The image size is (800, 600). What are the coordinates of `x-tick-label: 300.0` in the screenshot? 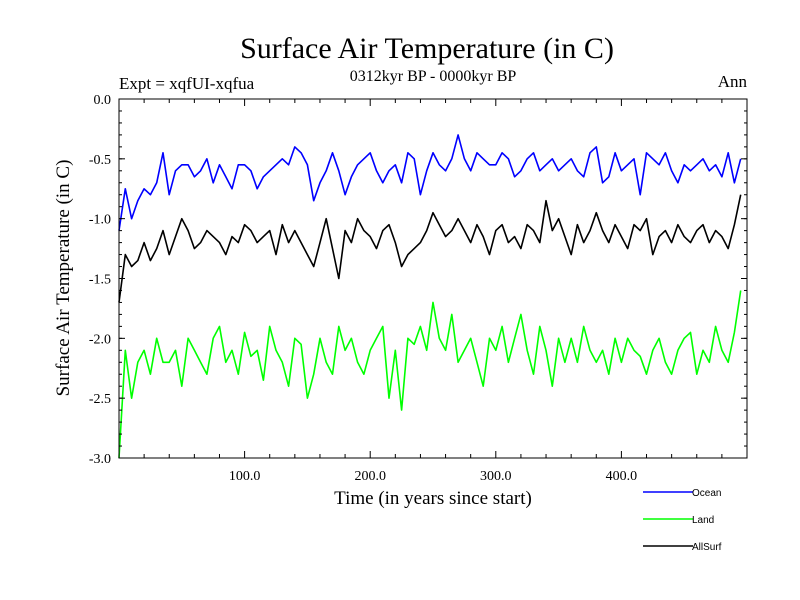 It's located at (496, 476).